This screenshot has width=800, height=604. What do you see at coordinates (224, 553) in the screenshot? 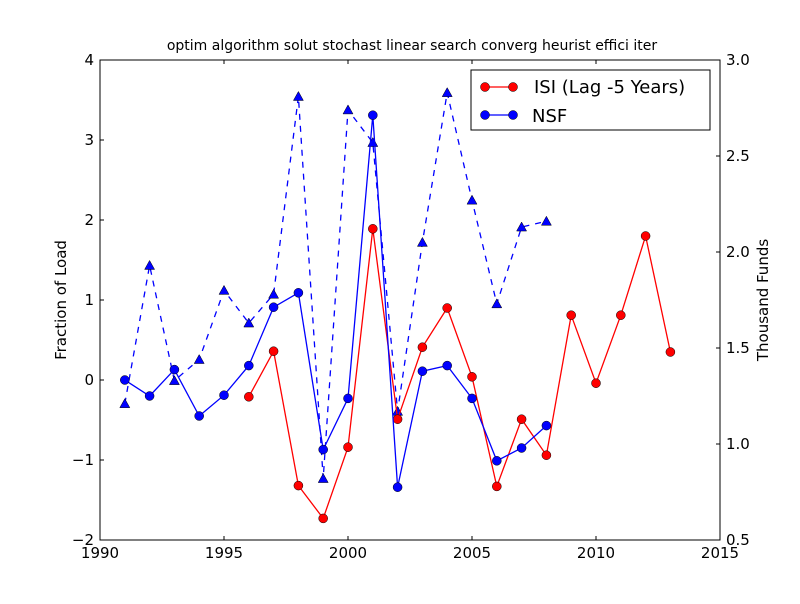
I see `x-tick-label: 1995` at bounding box center [224, 553].